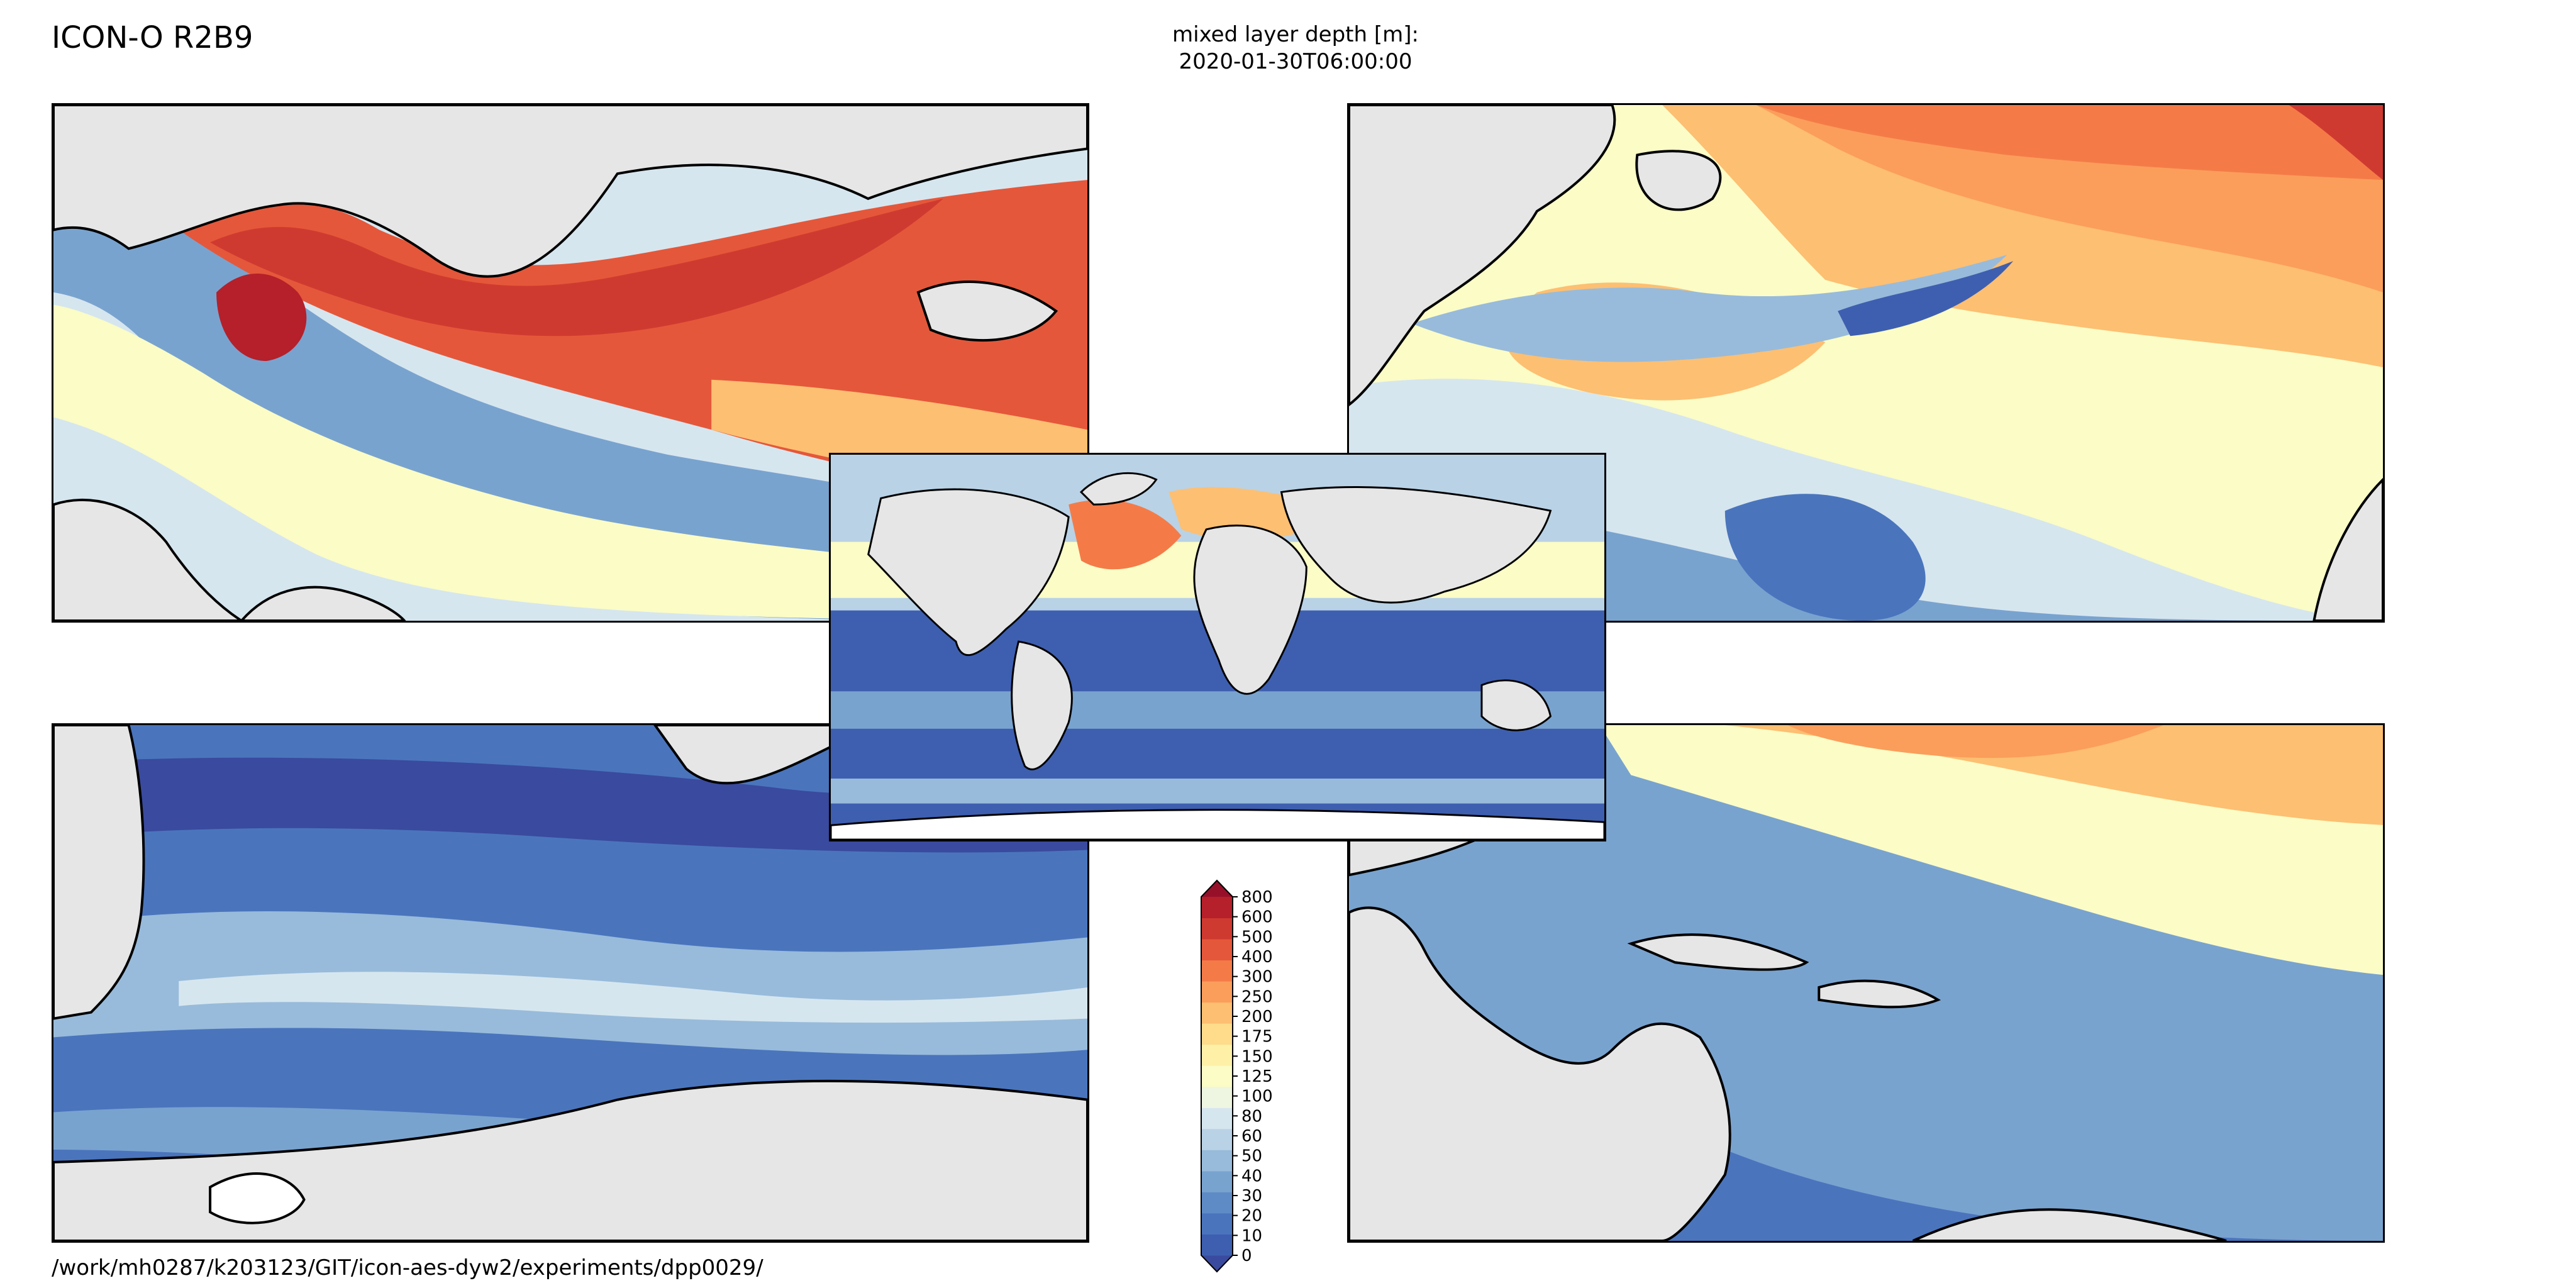  Describe the element at coordinates (1257, 917) in the screenshot. I see `colorbar-tick-label: 600` at that location.